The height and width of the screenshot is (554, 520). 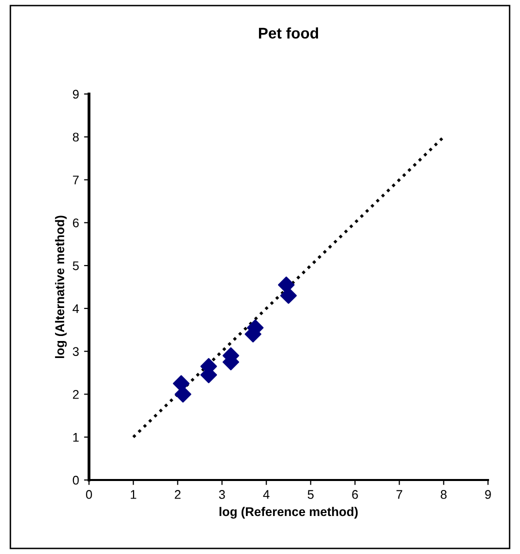 I want to click on x-tick-label: 2, so click(x=177, y=494).